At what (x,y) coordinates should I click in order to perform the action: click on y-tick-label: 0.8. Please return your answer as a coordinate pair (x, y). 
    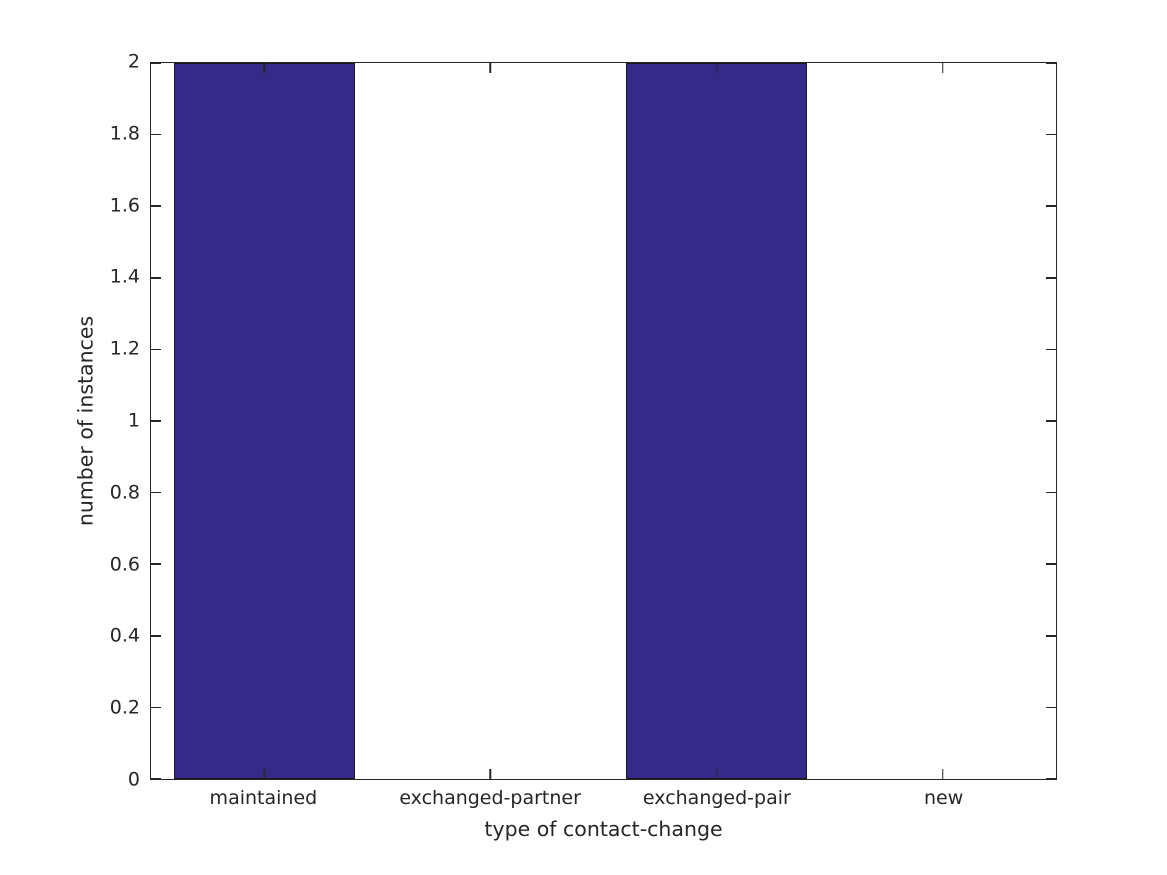
    Looking at the image, I should click on (124, 492).